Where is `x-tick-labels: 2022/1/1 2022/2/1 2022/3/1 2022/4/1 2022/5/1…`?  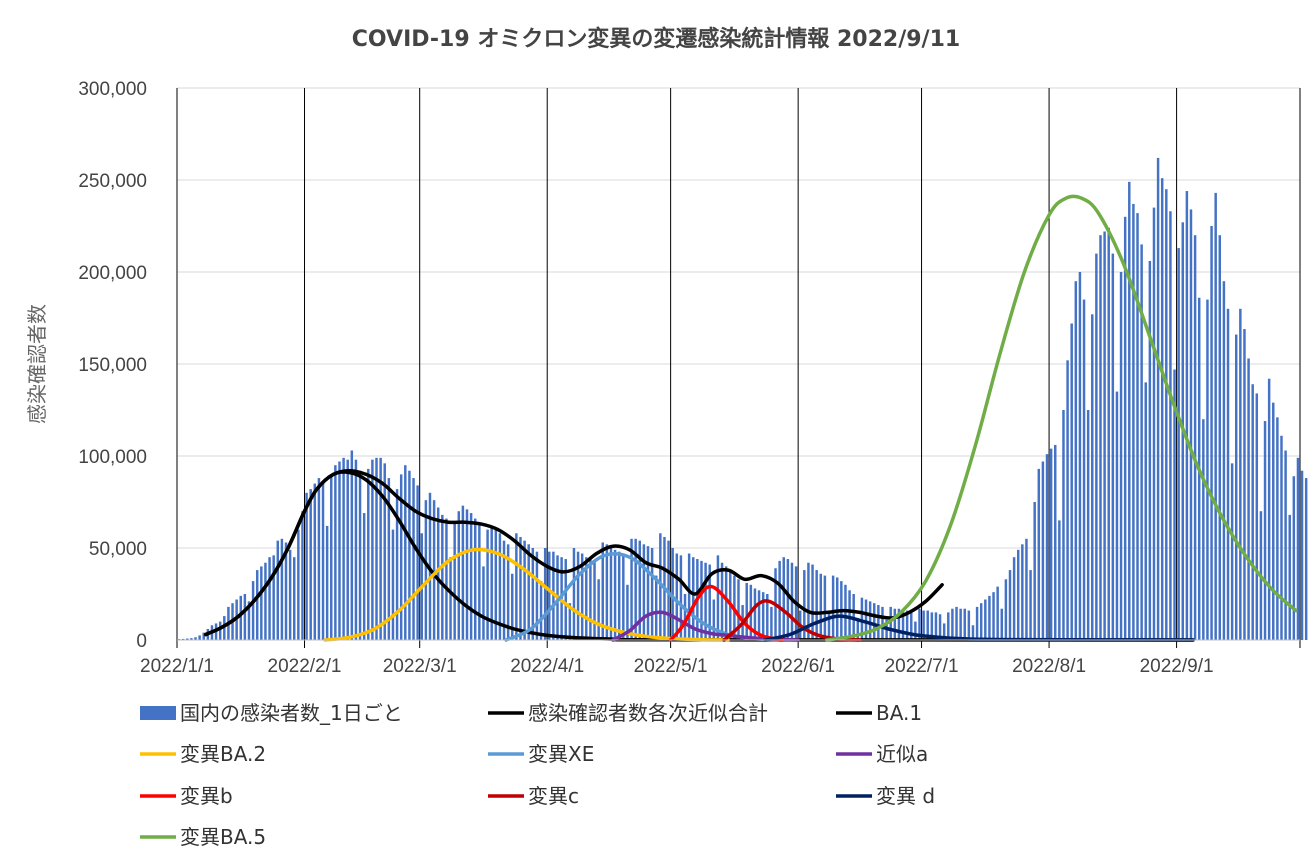 x-tick-labels: 2022/1/1 2022/2/1 2022/3/1 2022/4/1 2022/5/1… is located at coordinates (677, 666).